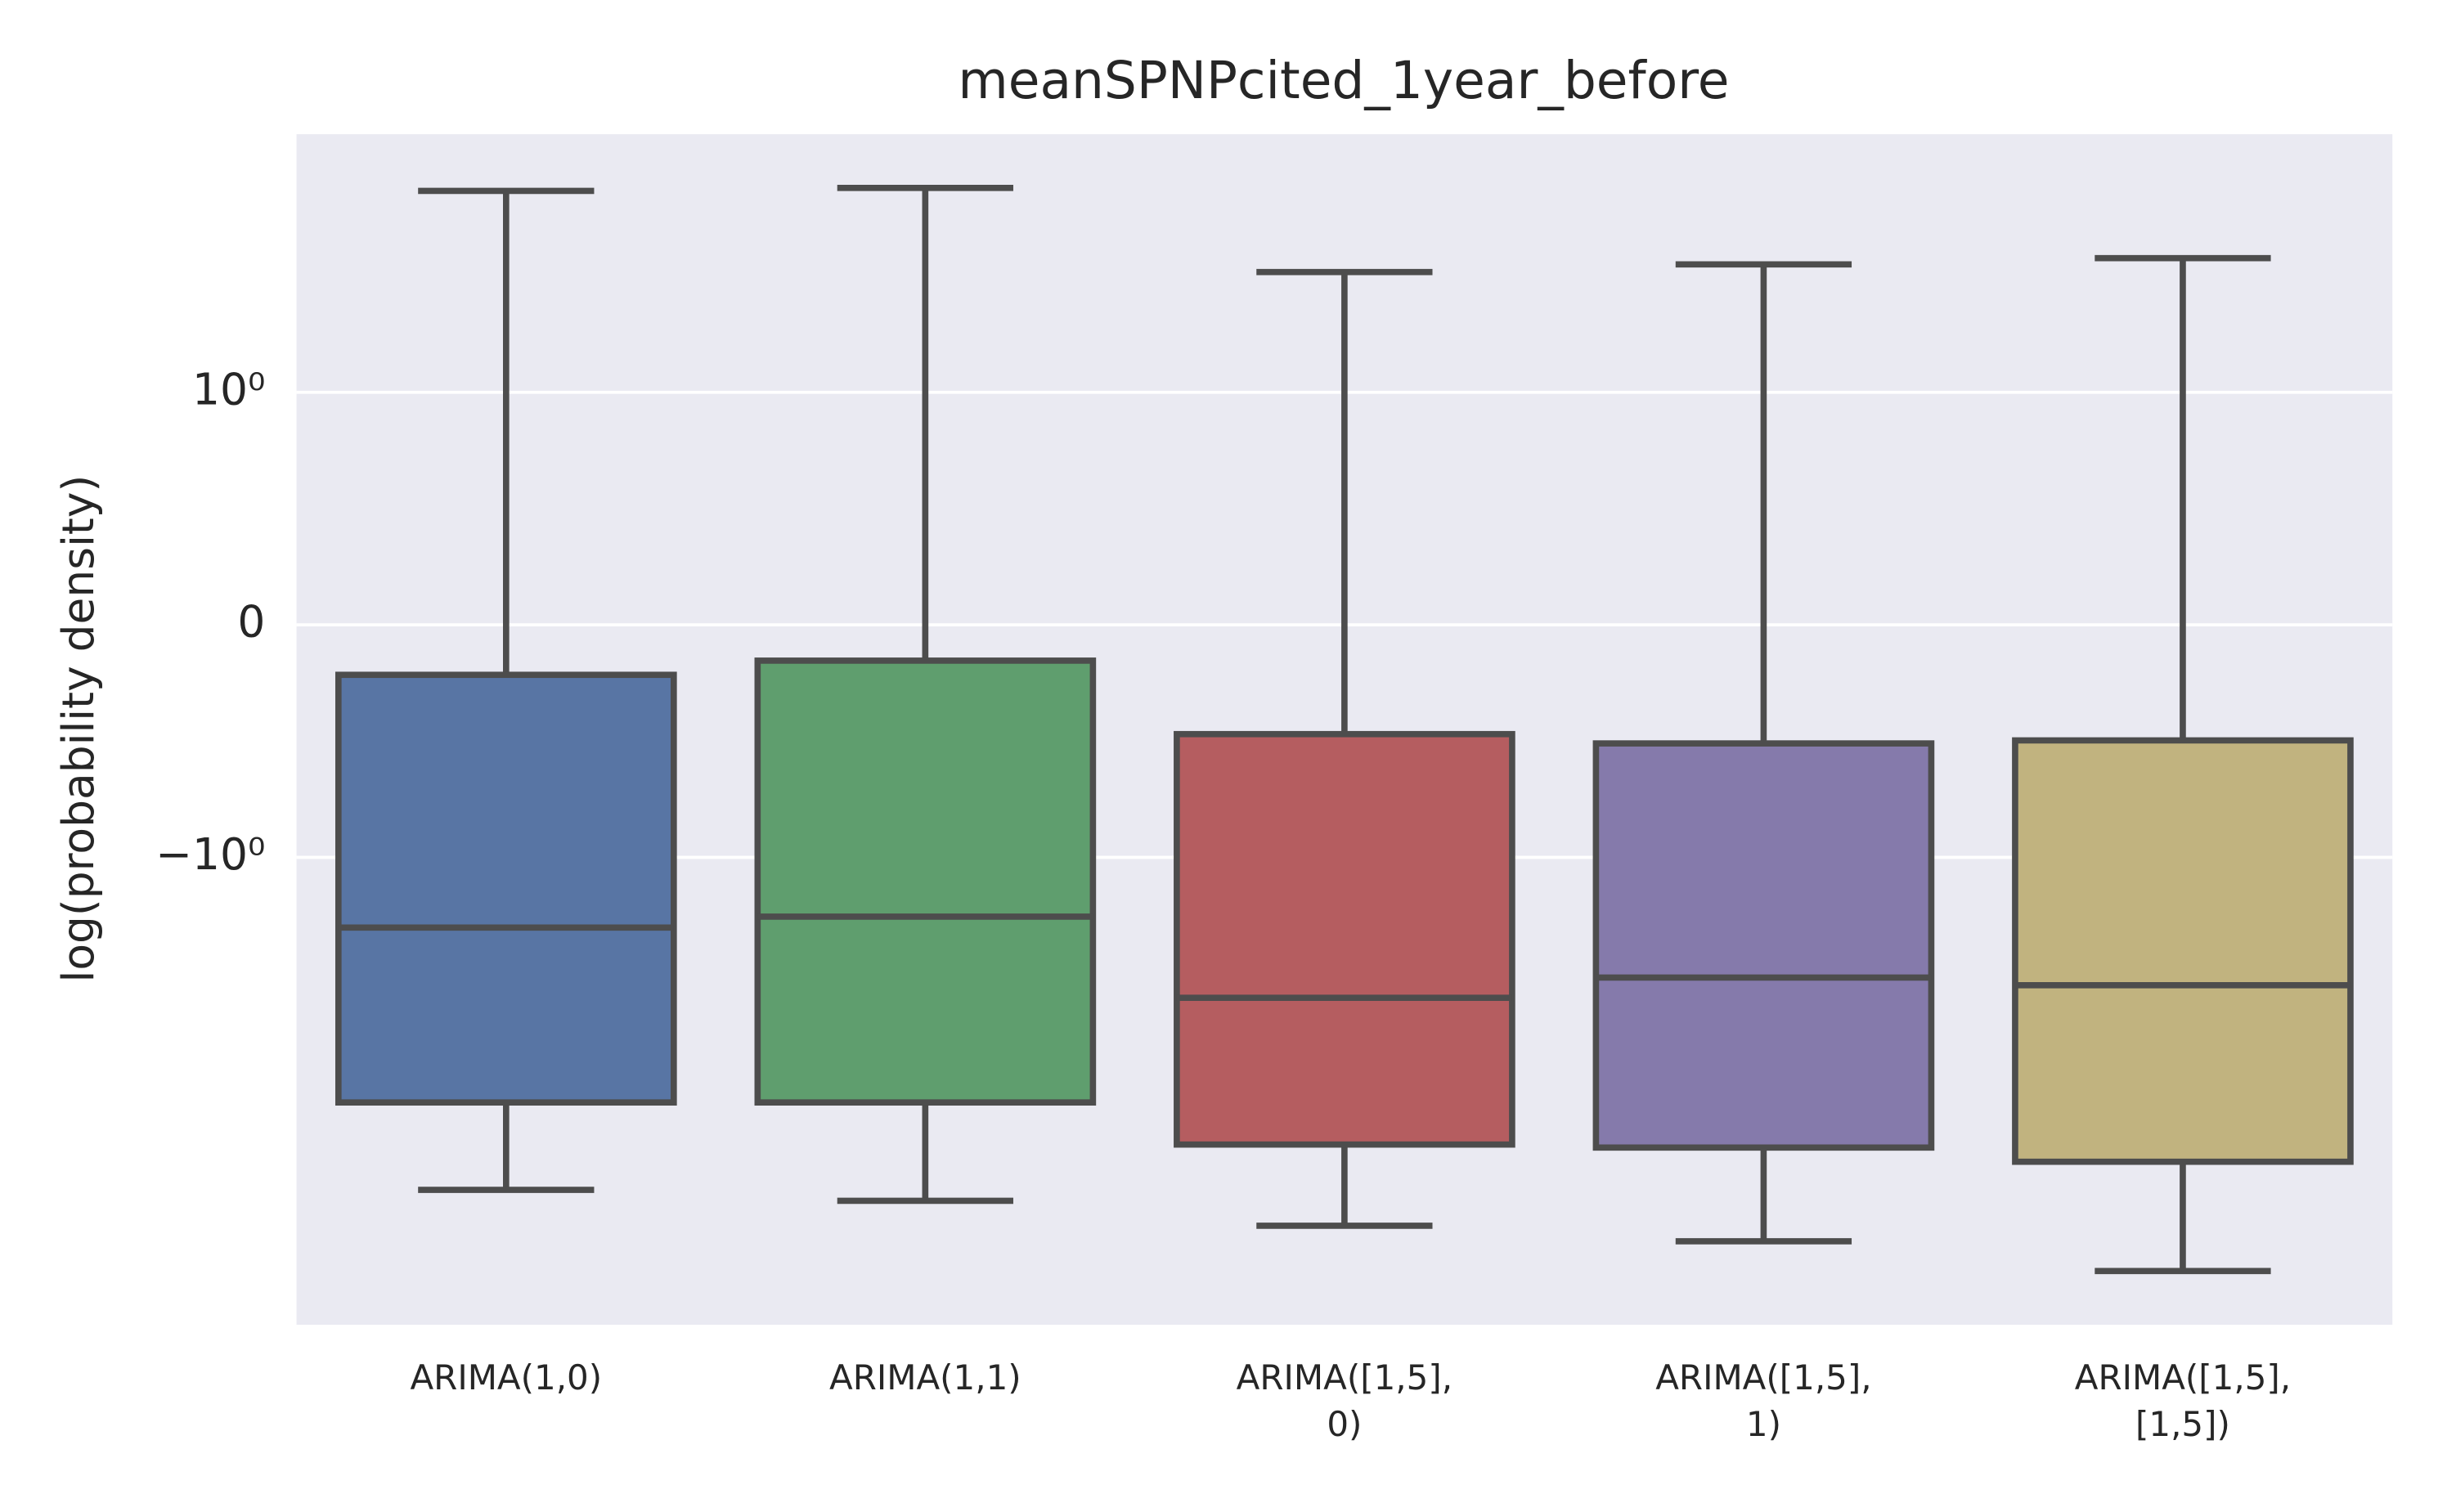 This screenshot has width=2447, height=1512. I want to click on x-tick-line: 1), so click(1764, 1424).